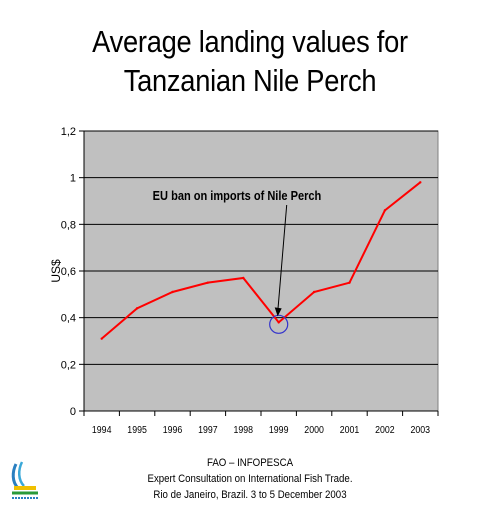 The image size is (500, 512). Describe the element at coordinates (278, 312) in the screenshot. I see `annotation-arrowhead` at that location.